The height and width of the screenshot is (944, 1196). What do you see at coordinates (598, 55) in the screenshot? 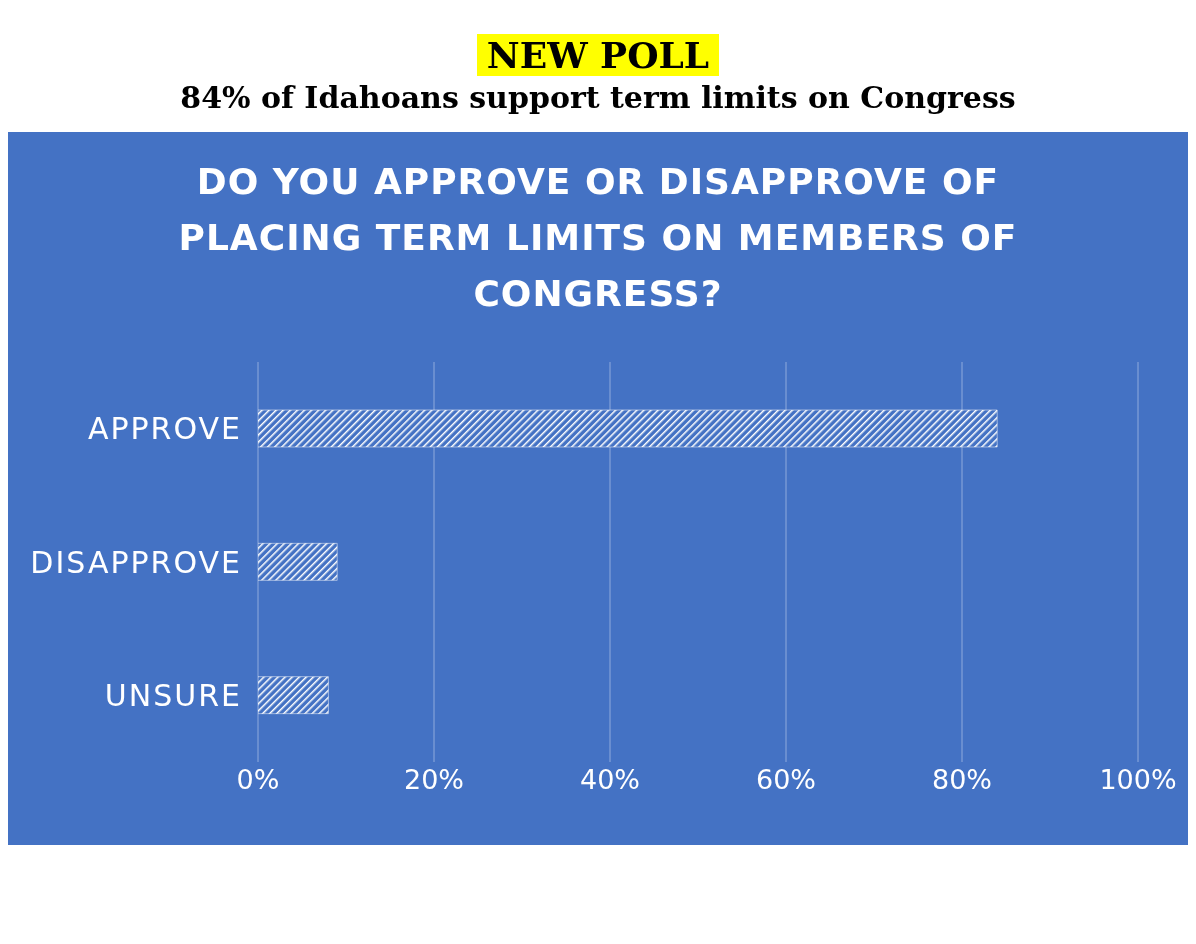
I see `chart-title: NEW POLL` at bounding box center [598, 55].